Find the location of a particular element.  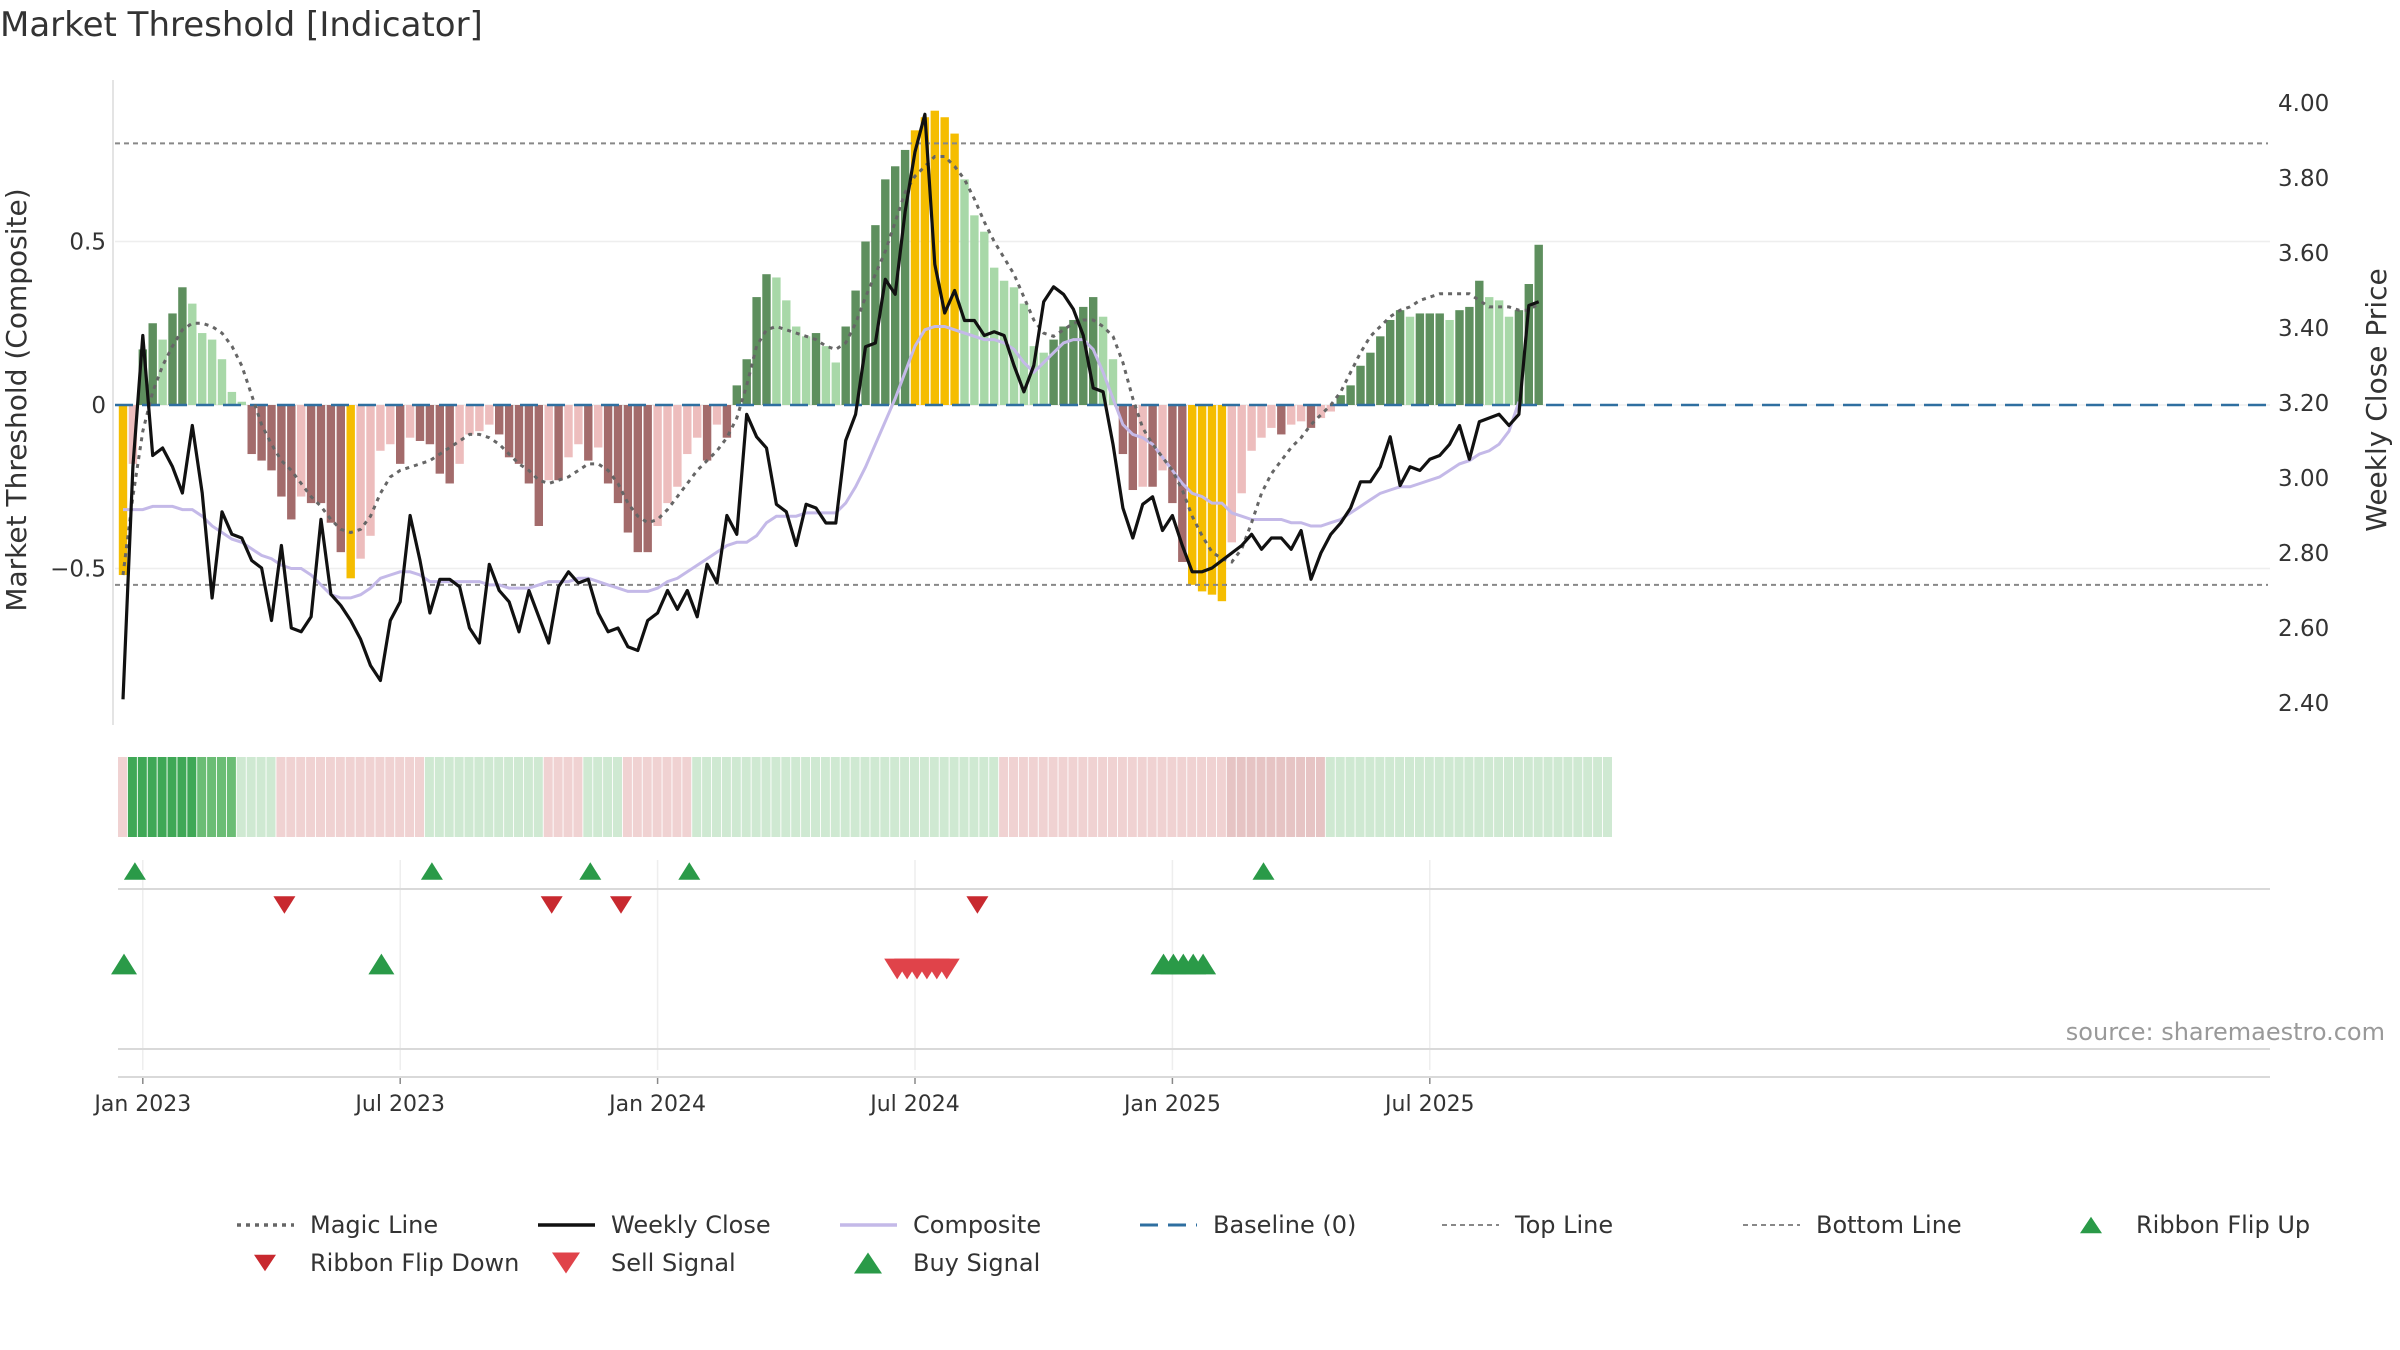

source-note: source: sharemaestro.com is located at coordinates (2225, 1032).